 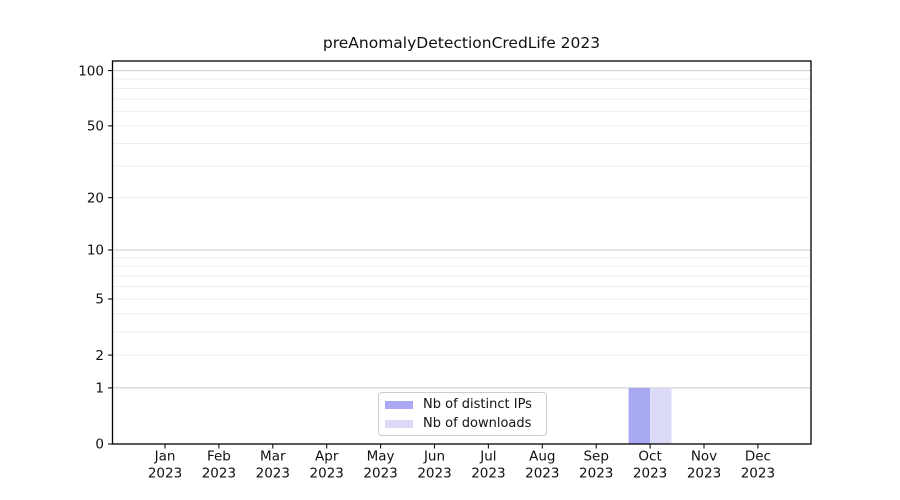 I want to click on tick-label: 100, so click(x=91, y=71).